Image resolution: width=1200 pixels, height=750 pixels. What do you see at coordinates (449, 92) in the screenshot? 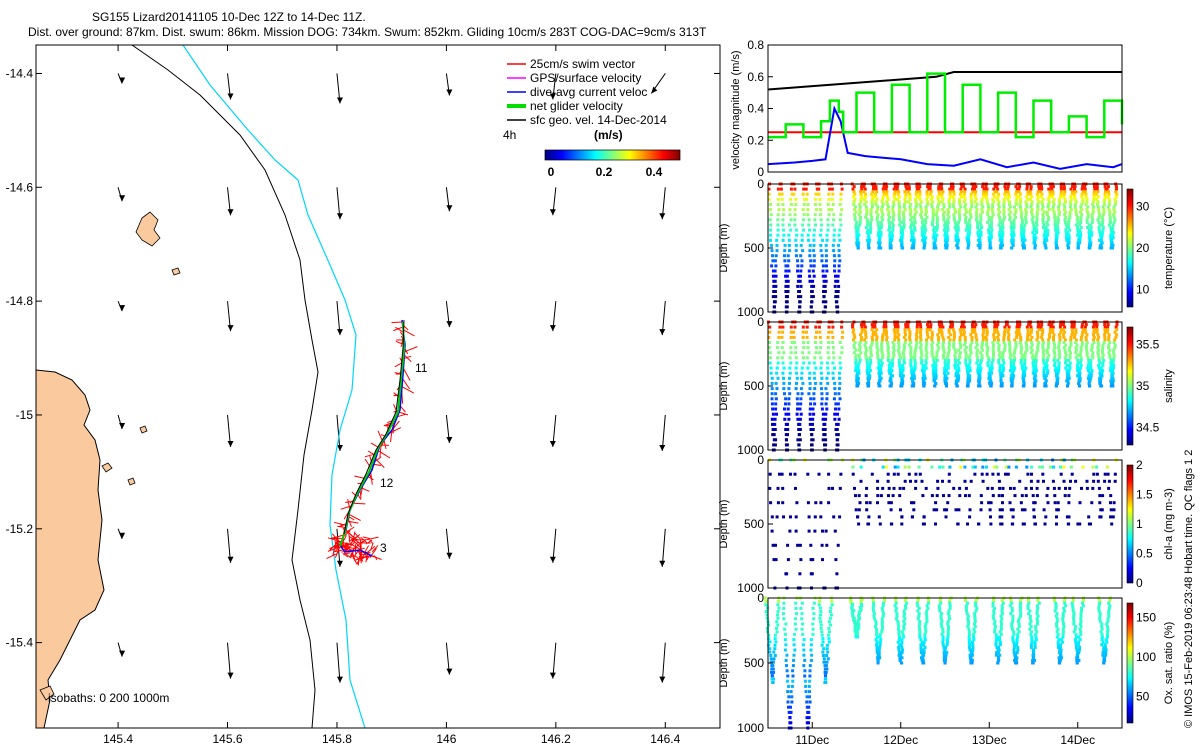
I see `geo-vector-head` at bounding box center [449, 92].